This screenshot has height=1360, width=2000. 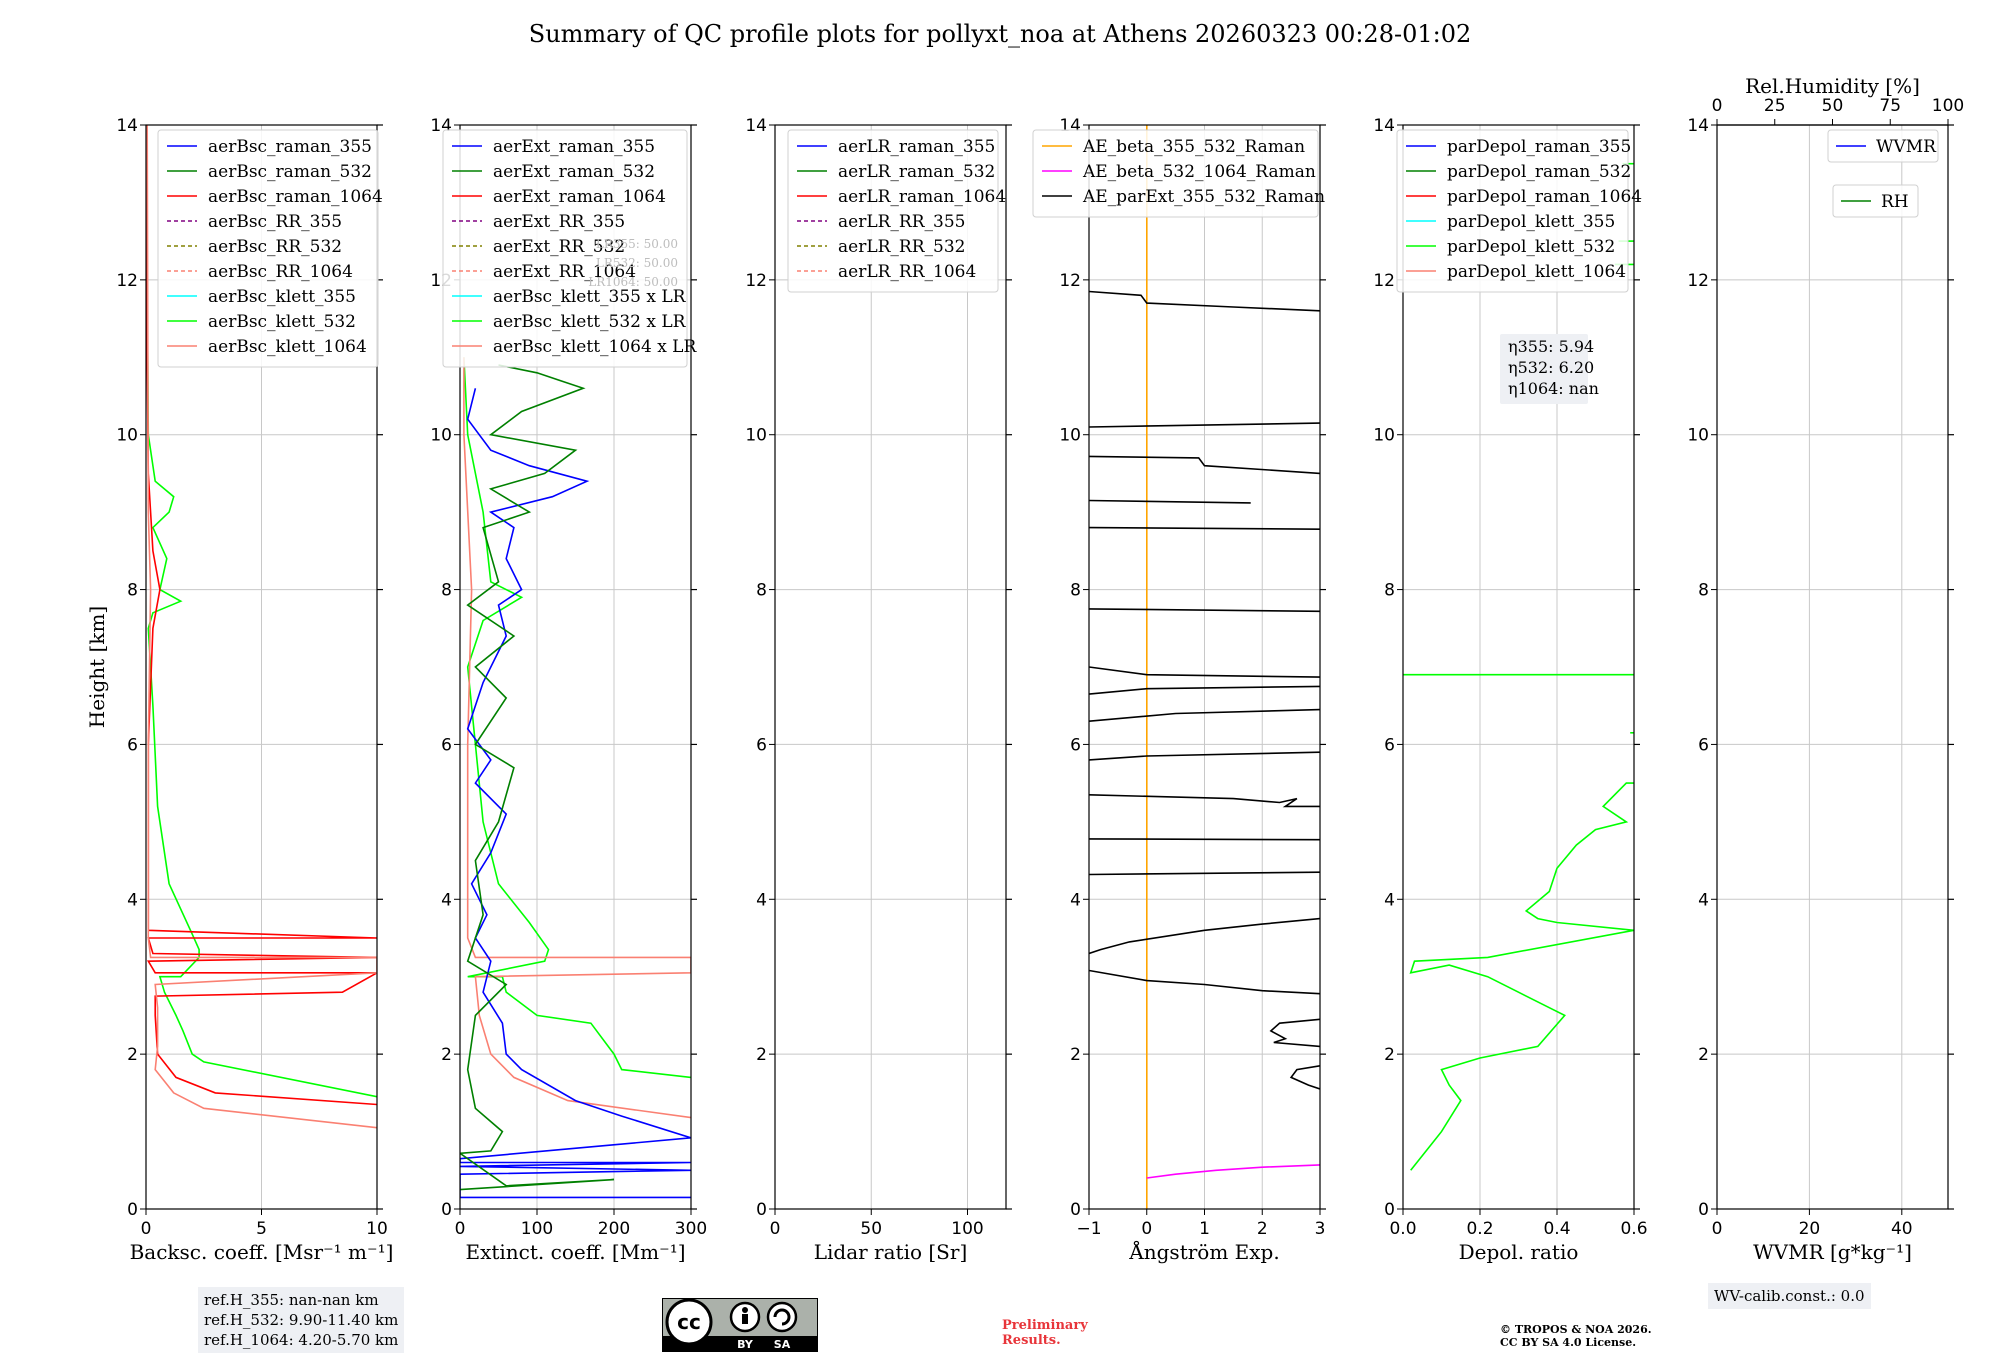 I want to click on depolarization-axes-frame, so click(x=1518, y=667).